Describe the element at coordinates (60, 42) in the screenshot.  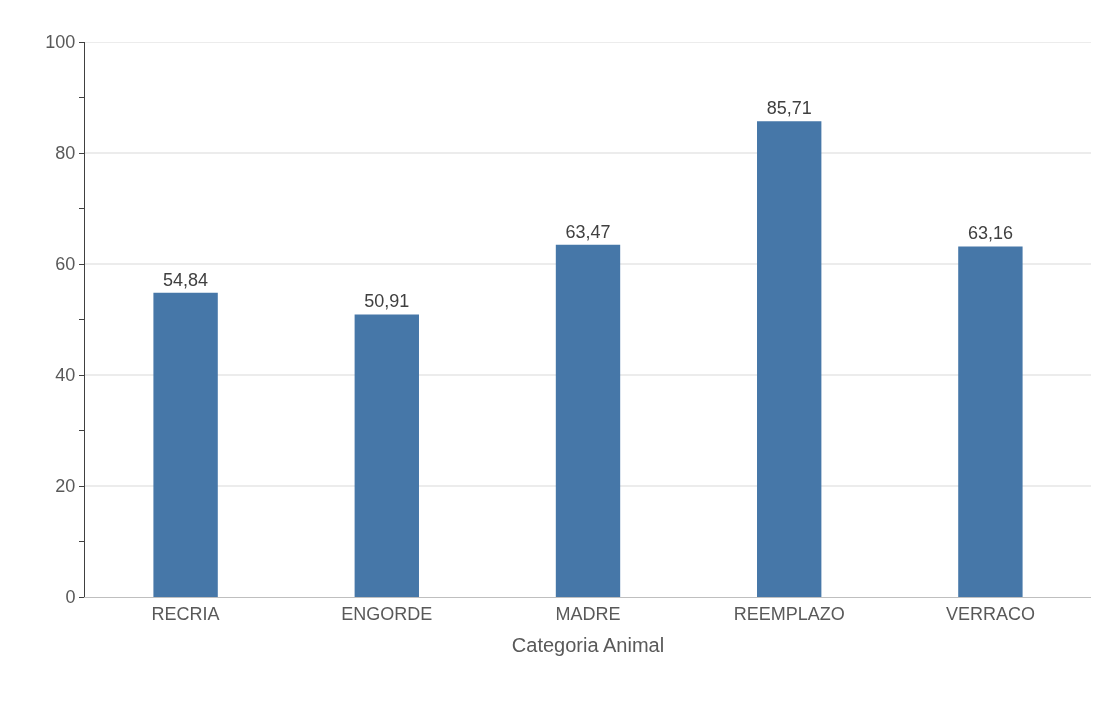
I see `y-tick-label: 100` at that location.